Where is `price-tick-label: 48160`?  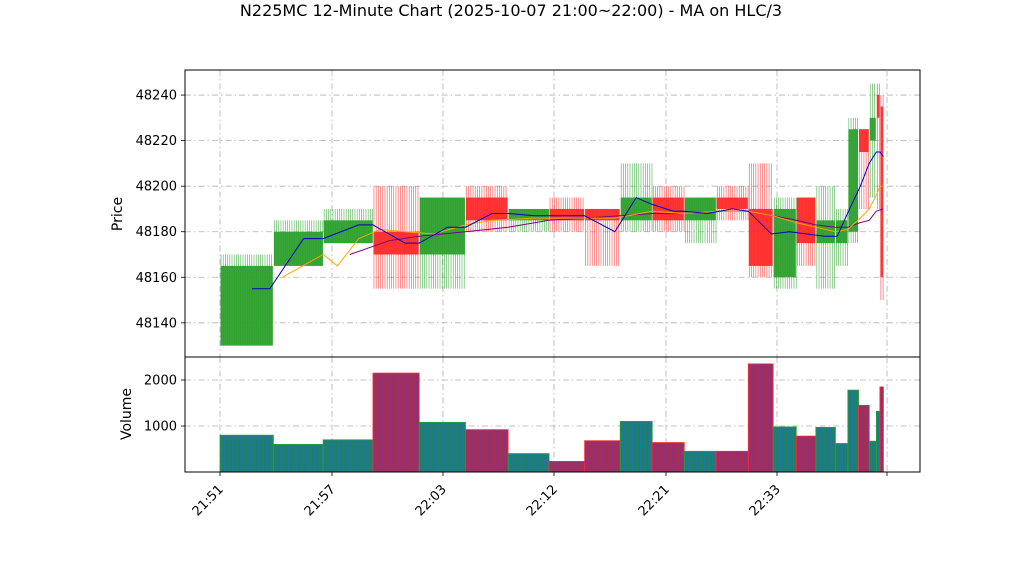
price-tick-label: 48160 is located at coordinates (156, 278).